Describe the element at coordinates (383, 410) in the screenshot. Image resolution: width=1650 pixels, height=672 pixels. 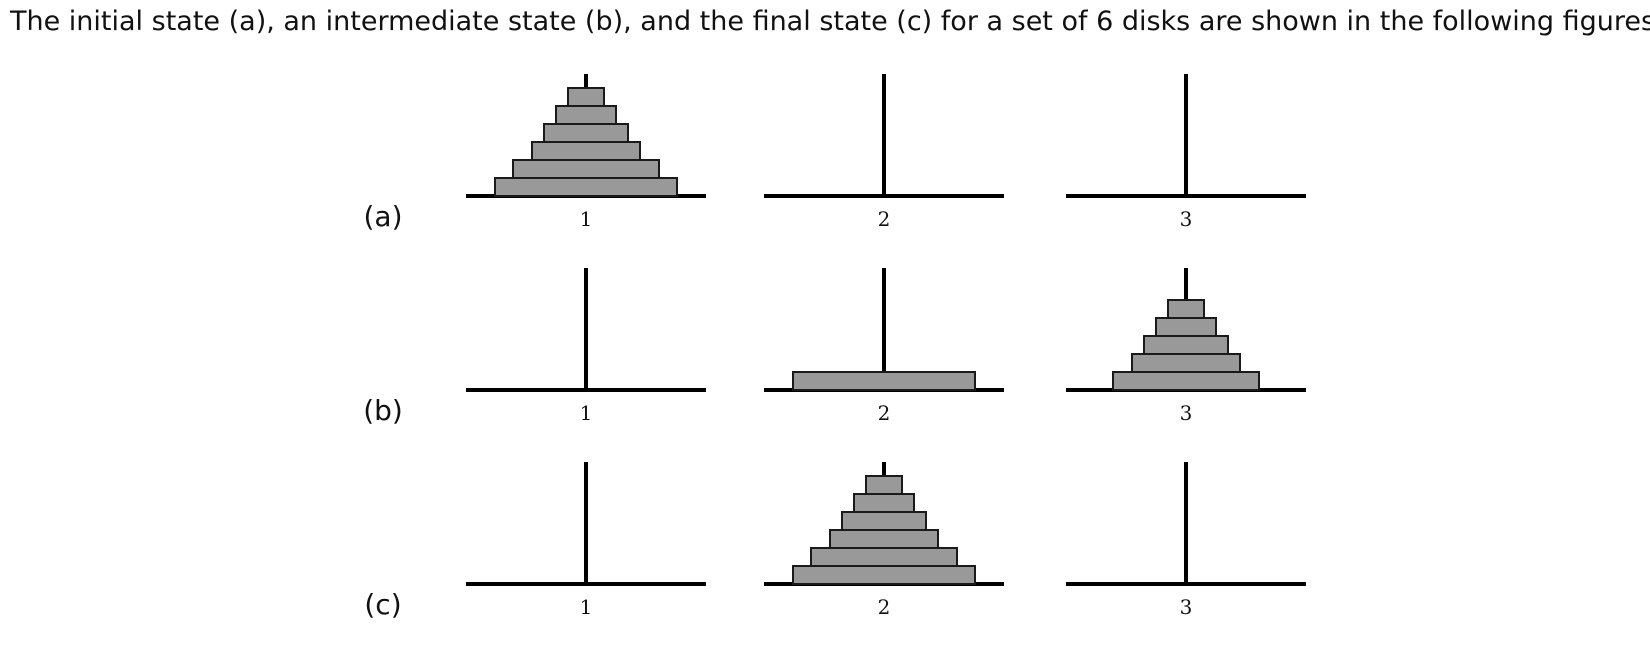
I see `state-label-2: (b)` at that location.